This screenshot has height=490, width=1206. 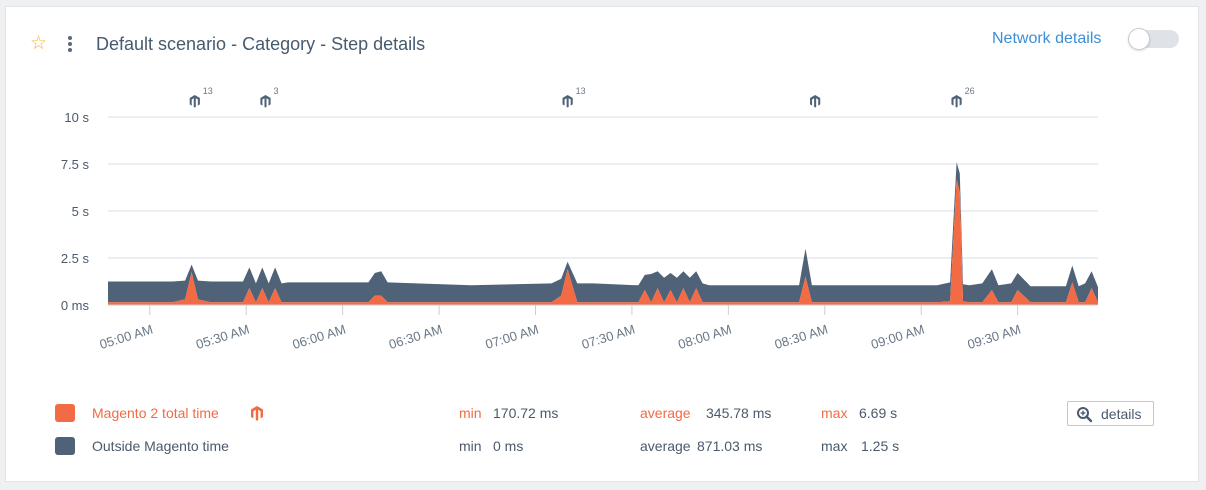 What do you see at coordinates (878, 413) in the screenshot?
I see `stat-max-value: 6.69 s` at bounding box center [878, 413].